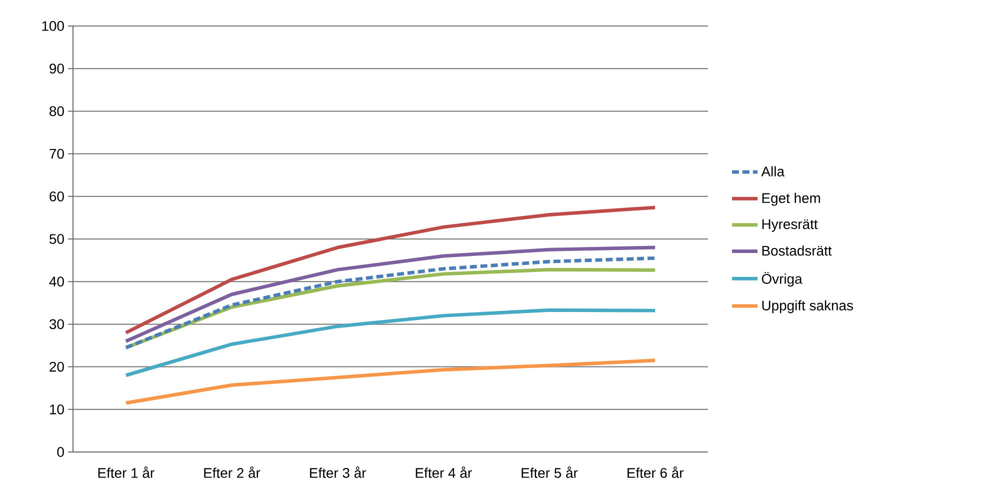  What do you see at coordinates (232, 472) in the screenshot?
I see `x-tick-label: Efter 2 år` at bounding box center [232, 472].